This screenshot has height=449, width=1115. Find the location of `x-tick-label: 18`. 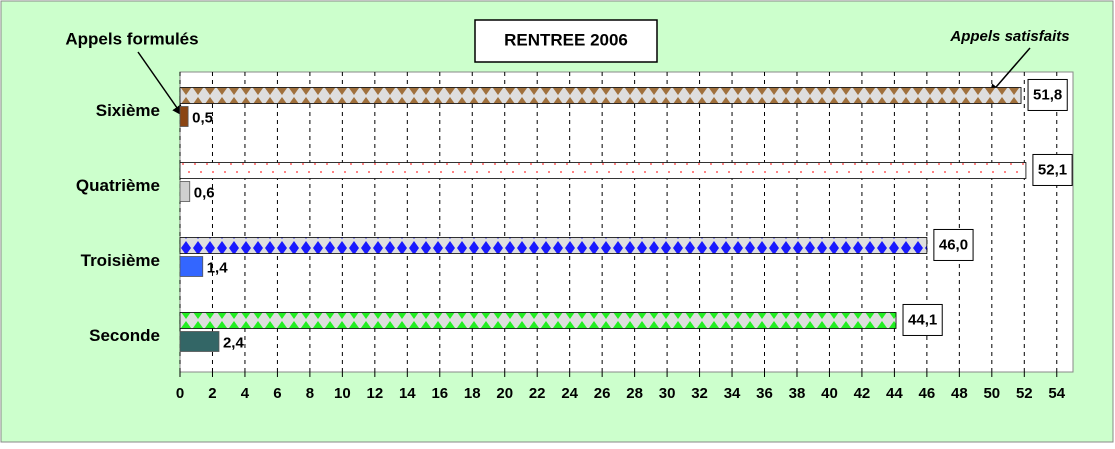

x-tick-label: 18 is located at coordinates (472, 393).